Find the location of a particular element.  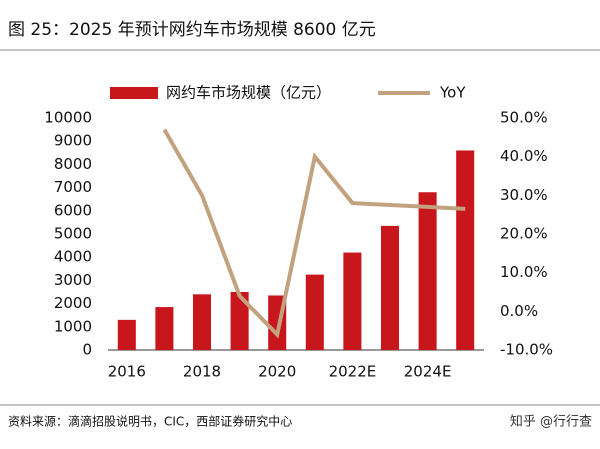

legend-label: 网约车市场规模（亿元） is located at coordinates (248, 93).